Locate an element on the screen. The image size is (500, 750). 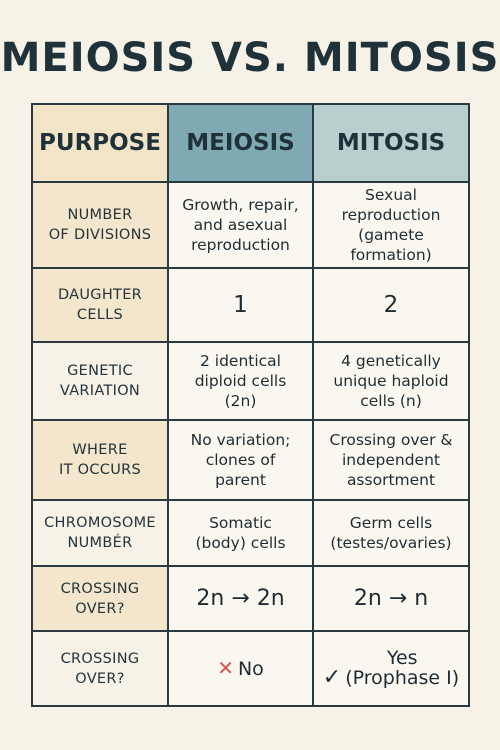
row-label-text: CHROMOSOME NUMBÉR is located at coordinates (100, 533).